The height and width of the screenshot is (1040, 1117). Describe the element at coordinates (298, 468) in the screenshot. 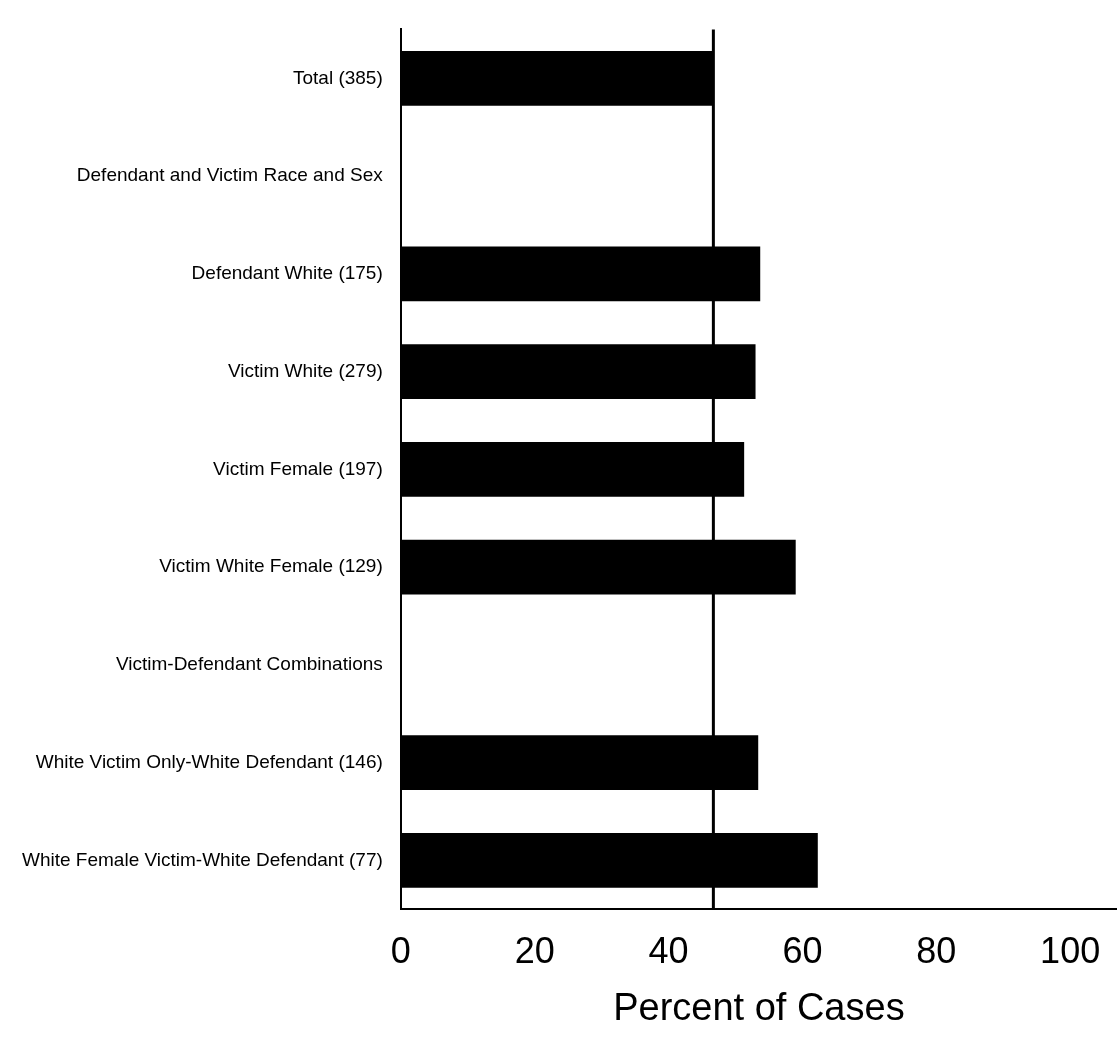

I see `y-tick-label: Victim Female (197)` at that location.